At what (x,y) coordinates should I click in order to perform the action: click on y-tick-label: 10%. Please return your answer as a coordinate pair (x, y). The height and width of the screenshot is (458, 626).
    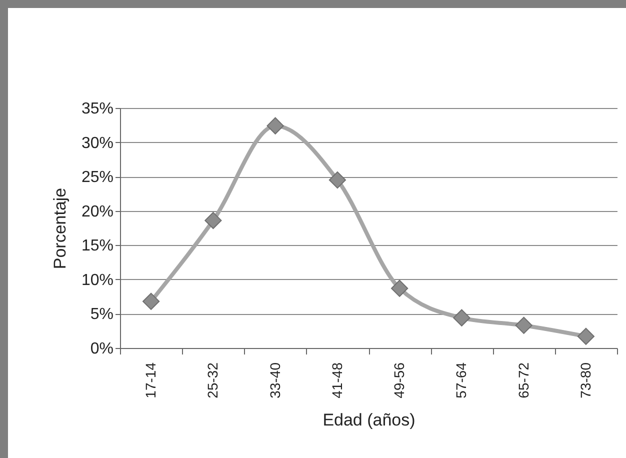
    Looking at the image, I should click on (97, 280).